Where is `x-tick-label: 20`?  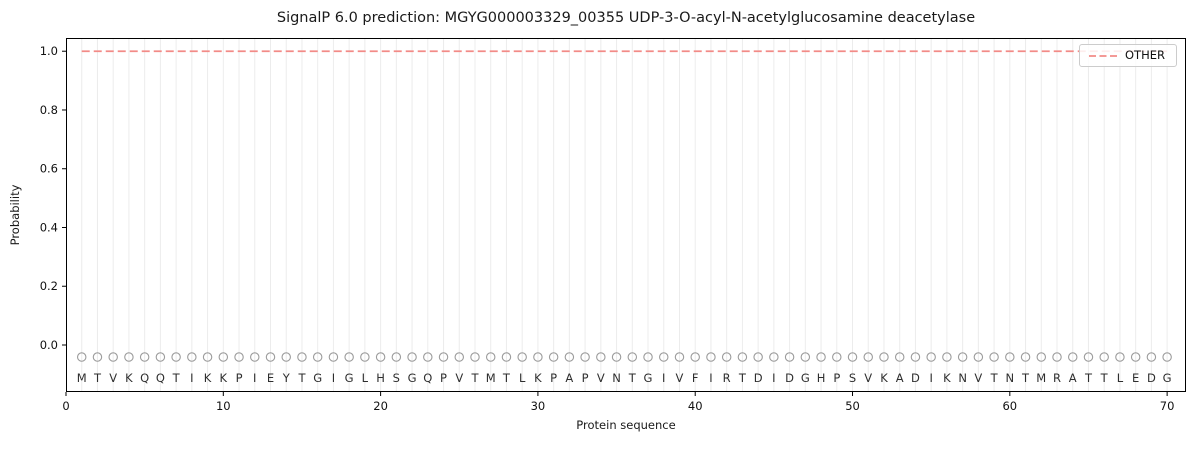
x-tick-label: 20 is located at coordinates (380, 406).